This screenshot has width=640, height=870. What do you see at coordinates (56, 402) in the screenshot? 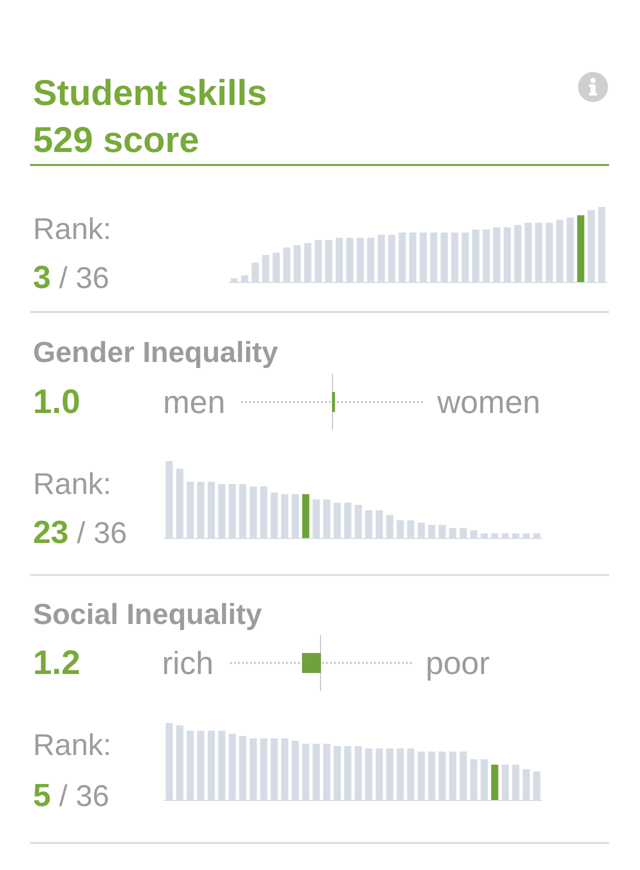
I see `data-label: 1.0` at bounding box center [56, 402].